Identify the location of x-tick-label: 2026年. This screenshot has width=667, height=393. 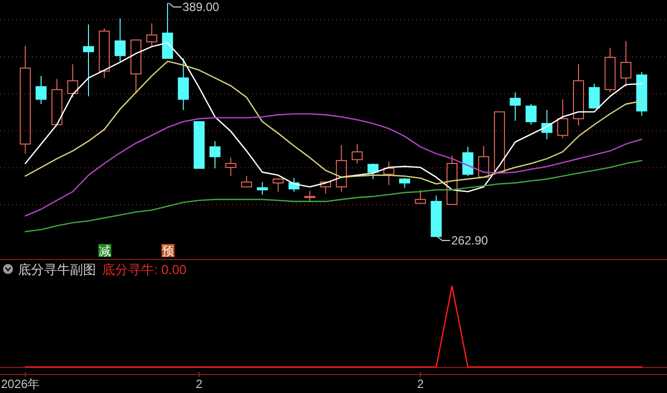
(20, 384).